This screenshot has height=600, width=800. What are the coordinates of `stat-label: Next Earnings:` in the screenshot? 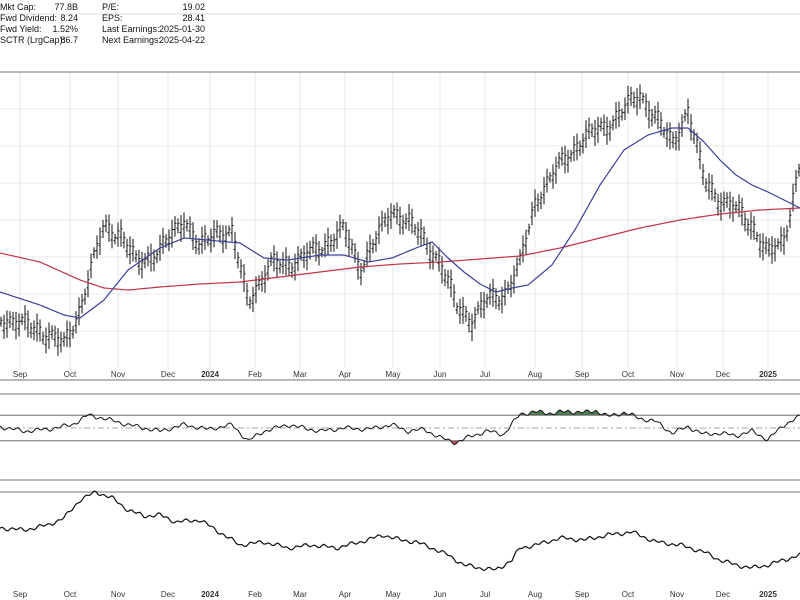 It's located at (132, 40).